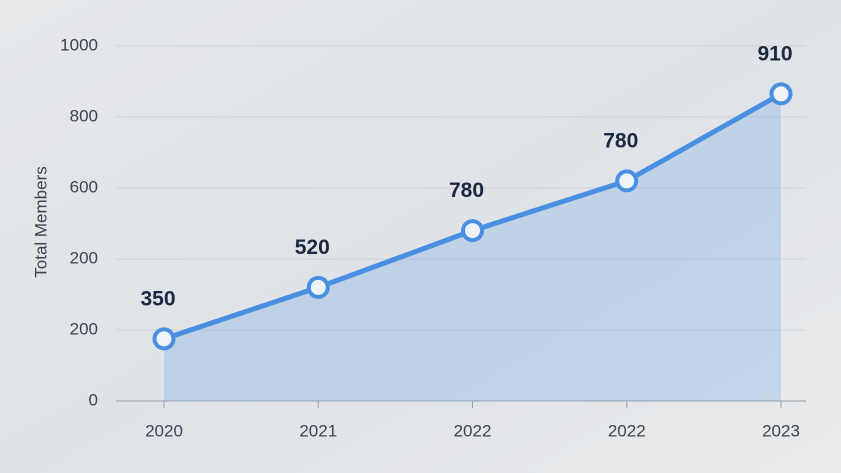  I want to click on x-tick-label: 2021, so click(318, 430).